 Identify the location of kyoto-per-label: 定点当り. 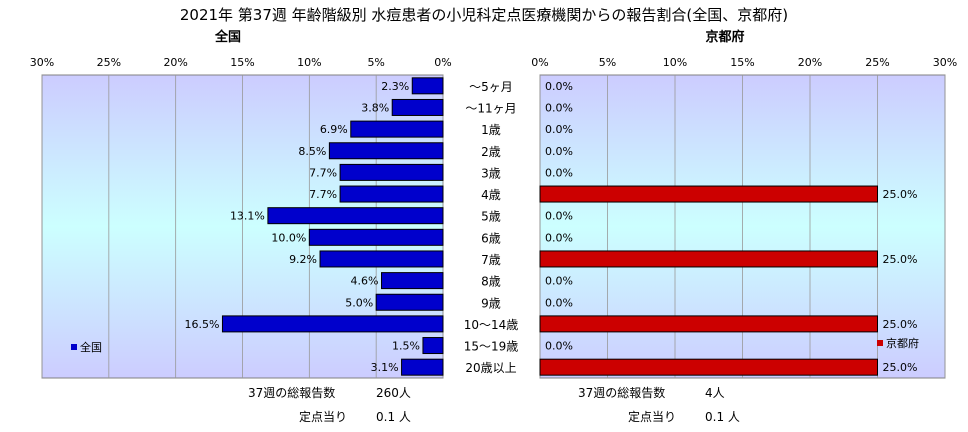
(652, 416).